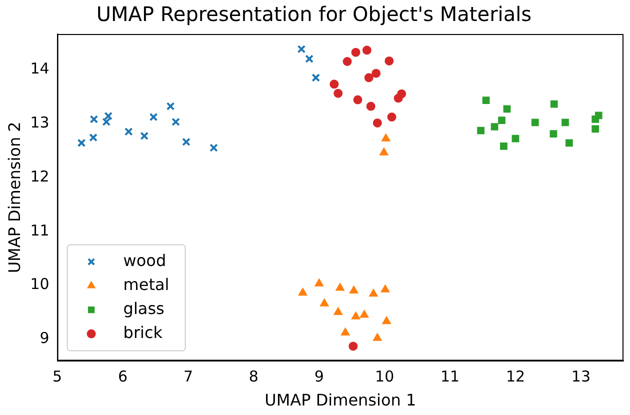 This screenshot has width=630, height=415. What do you see at coordinates (384, 377) in the screenshot?
I see `x-tick-label: 10` at bounding box center [384, 377].